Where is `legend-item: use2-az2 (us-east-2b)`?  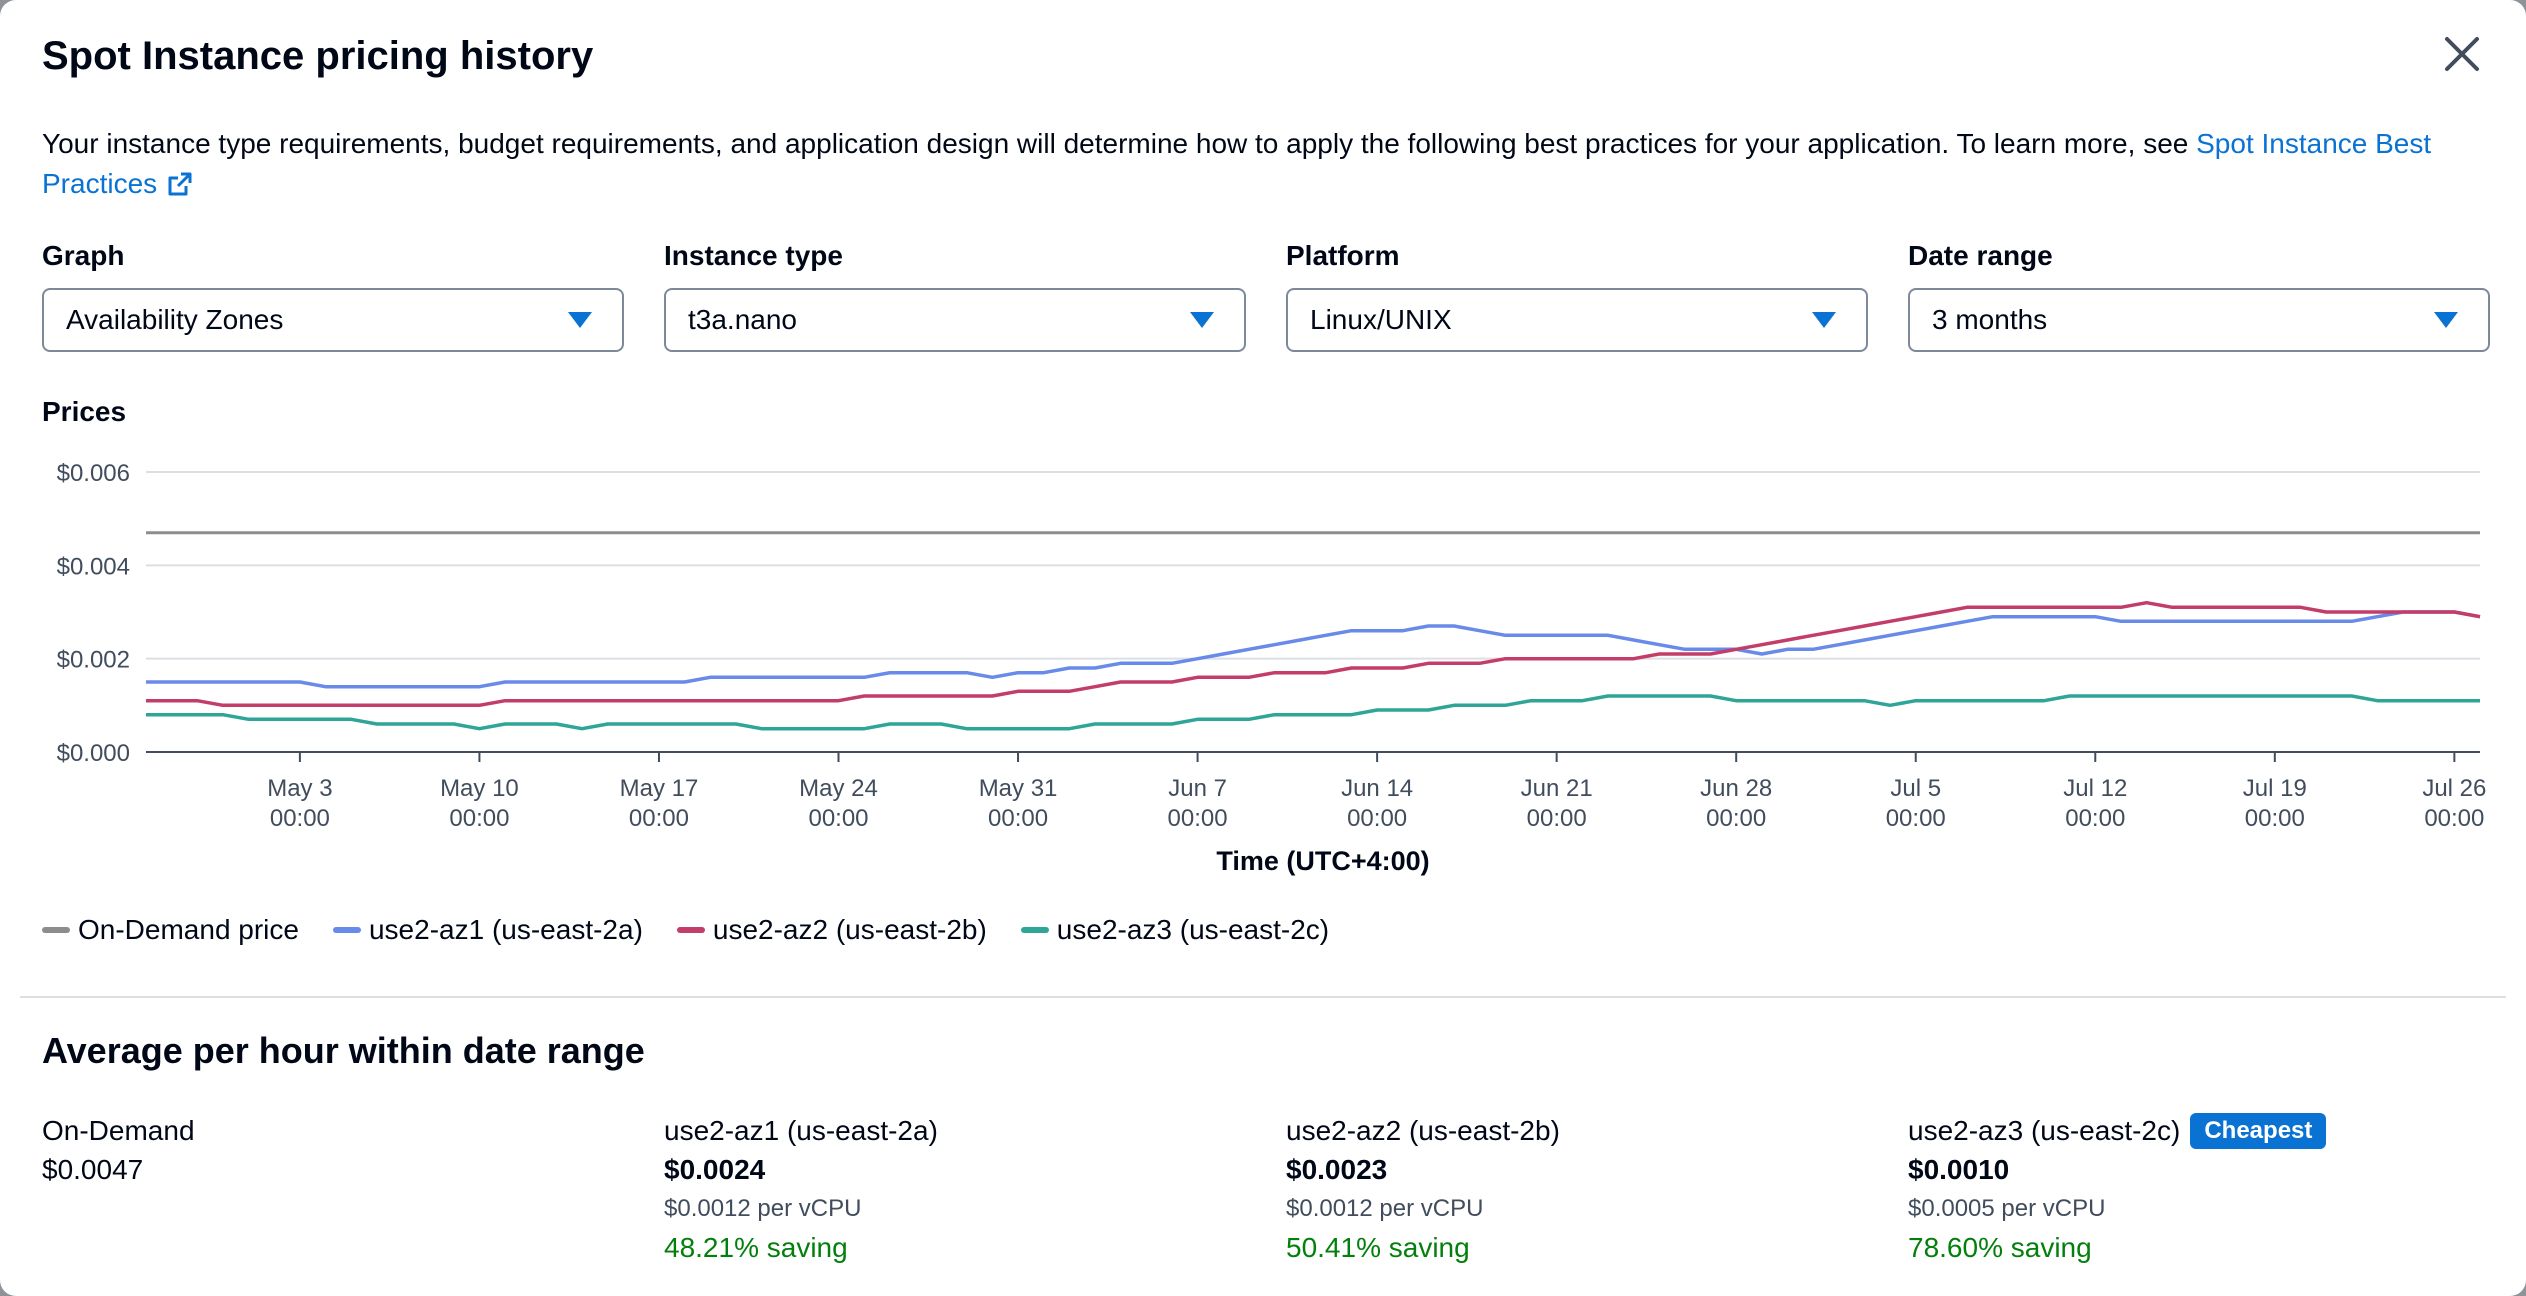 legend-item: use2-az2 (us-east-2b) is located at coordinates (831, 930).